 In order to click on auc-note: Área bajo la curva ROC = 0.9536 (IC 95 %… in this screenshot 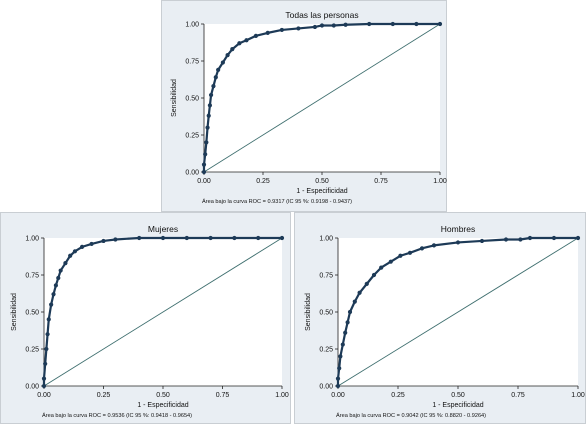, I will do `click(117, 415)`.